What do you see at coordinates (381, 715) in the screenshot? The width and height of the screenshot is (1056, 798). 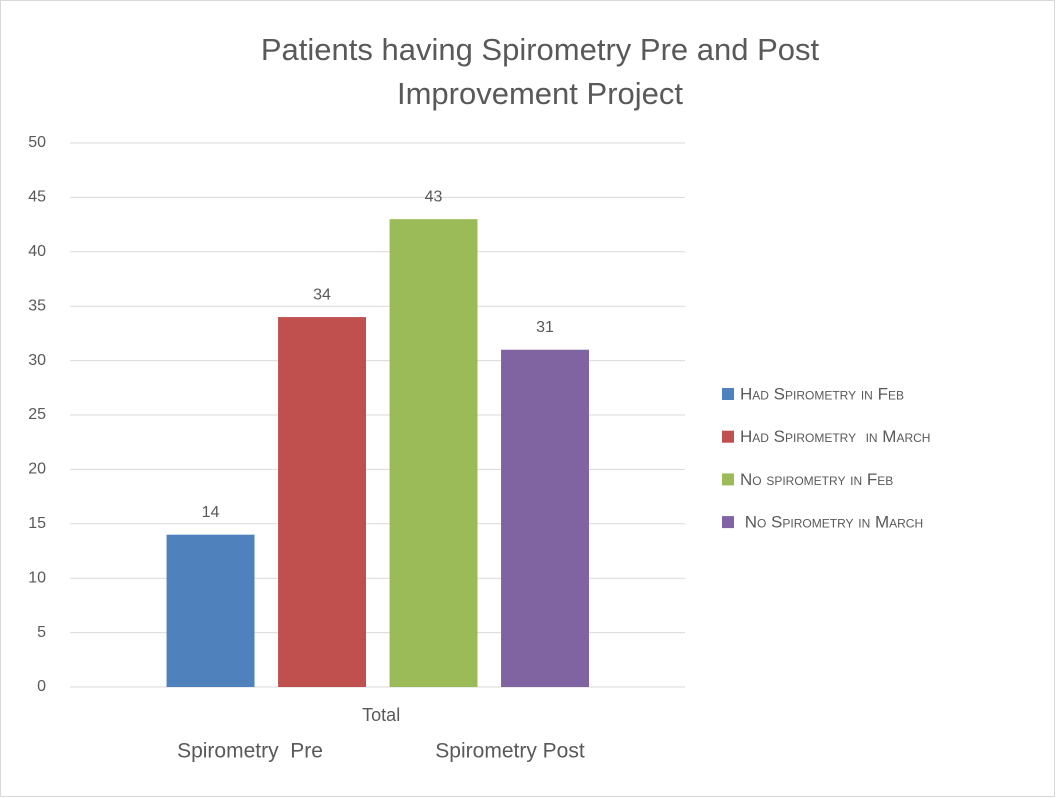 I see `x-tick-label: Total` at bounding box center [381, 715].